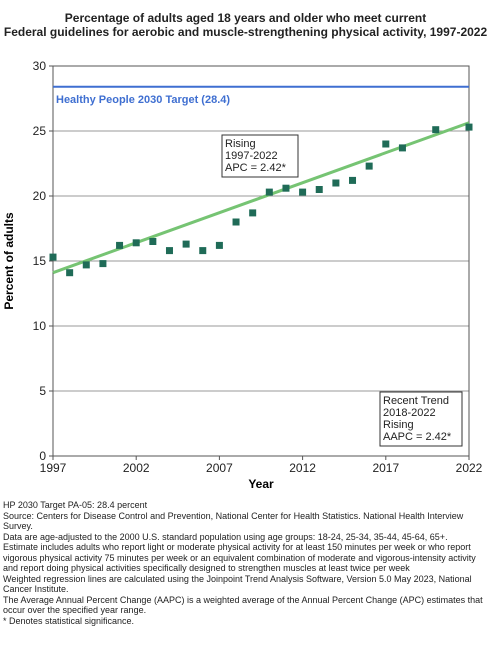  What do you see at coordinates (42, 456) in the screenshot?
I see `y-tick-label: 0` at bounding box center [42, 456].